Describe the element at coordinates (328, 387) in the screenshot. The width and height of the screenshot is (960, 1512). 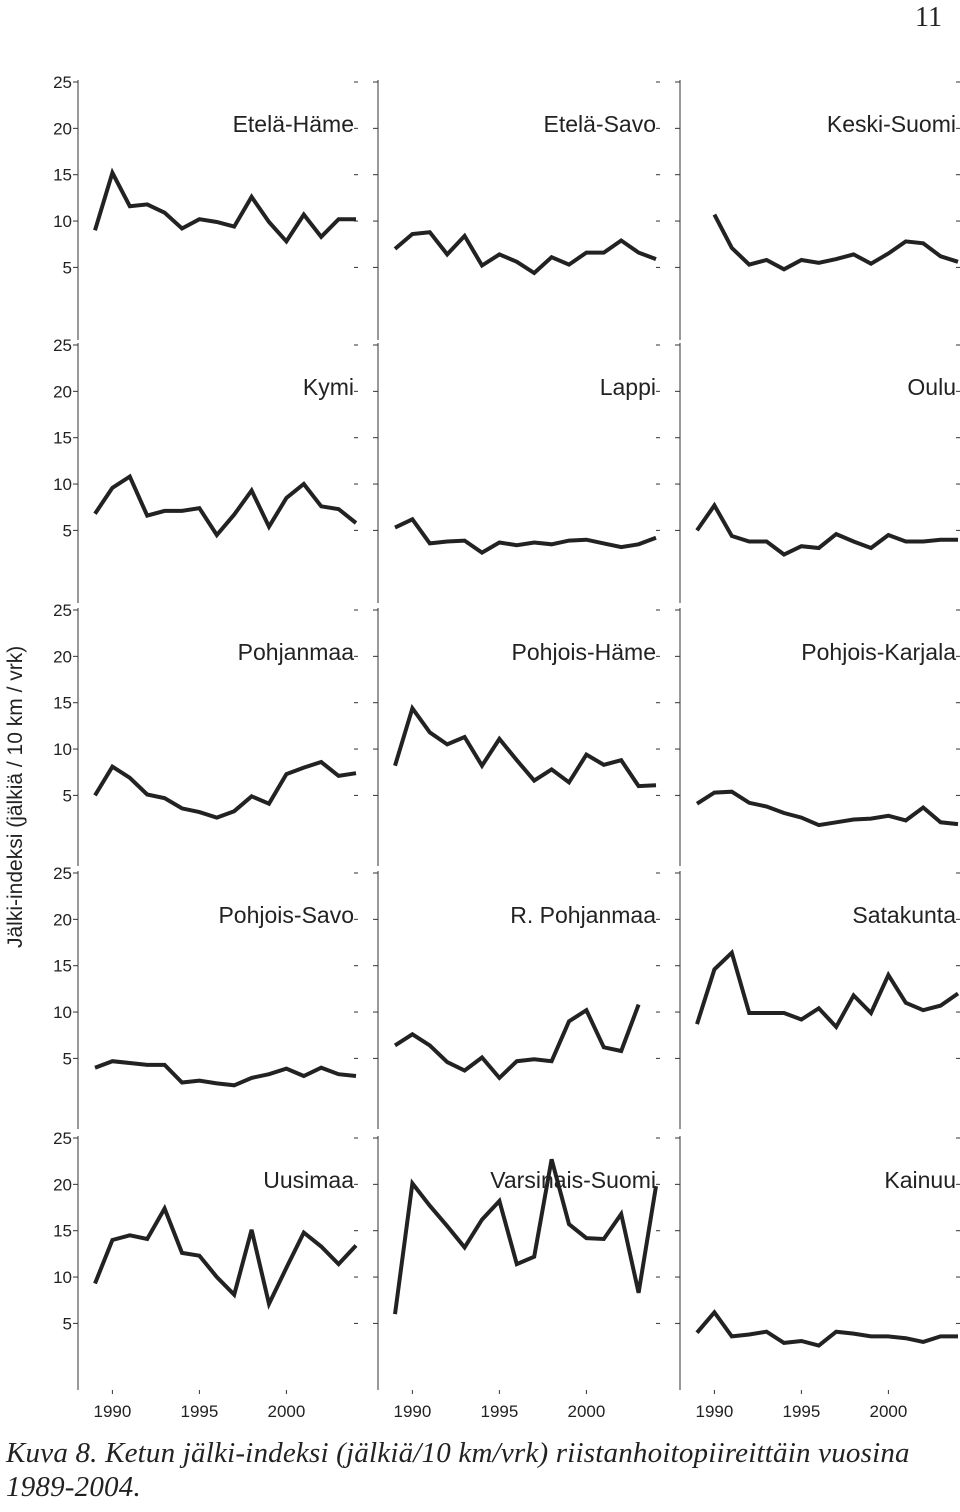
I see `panel-title: Kymi` at that location.